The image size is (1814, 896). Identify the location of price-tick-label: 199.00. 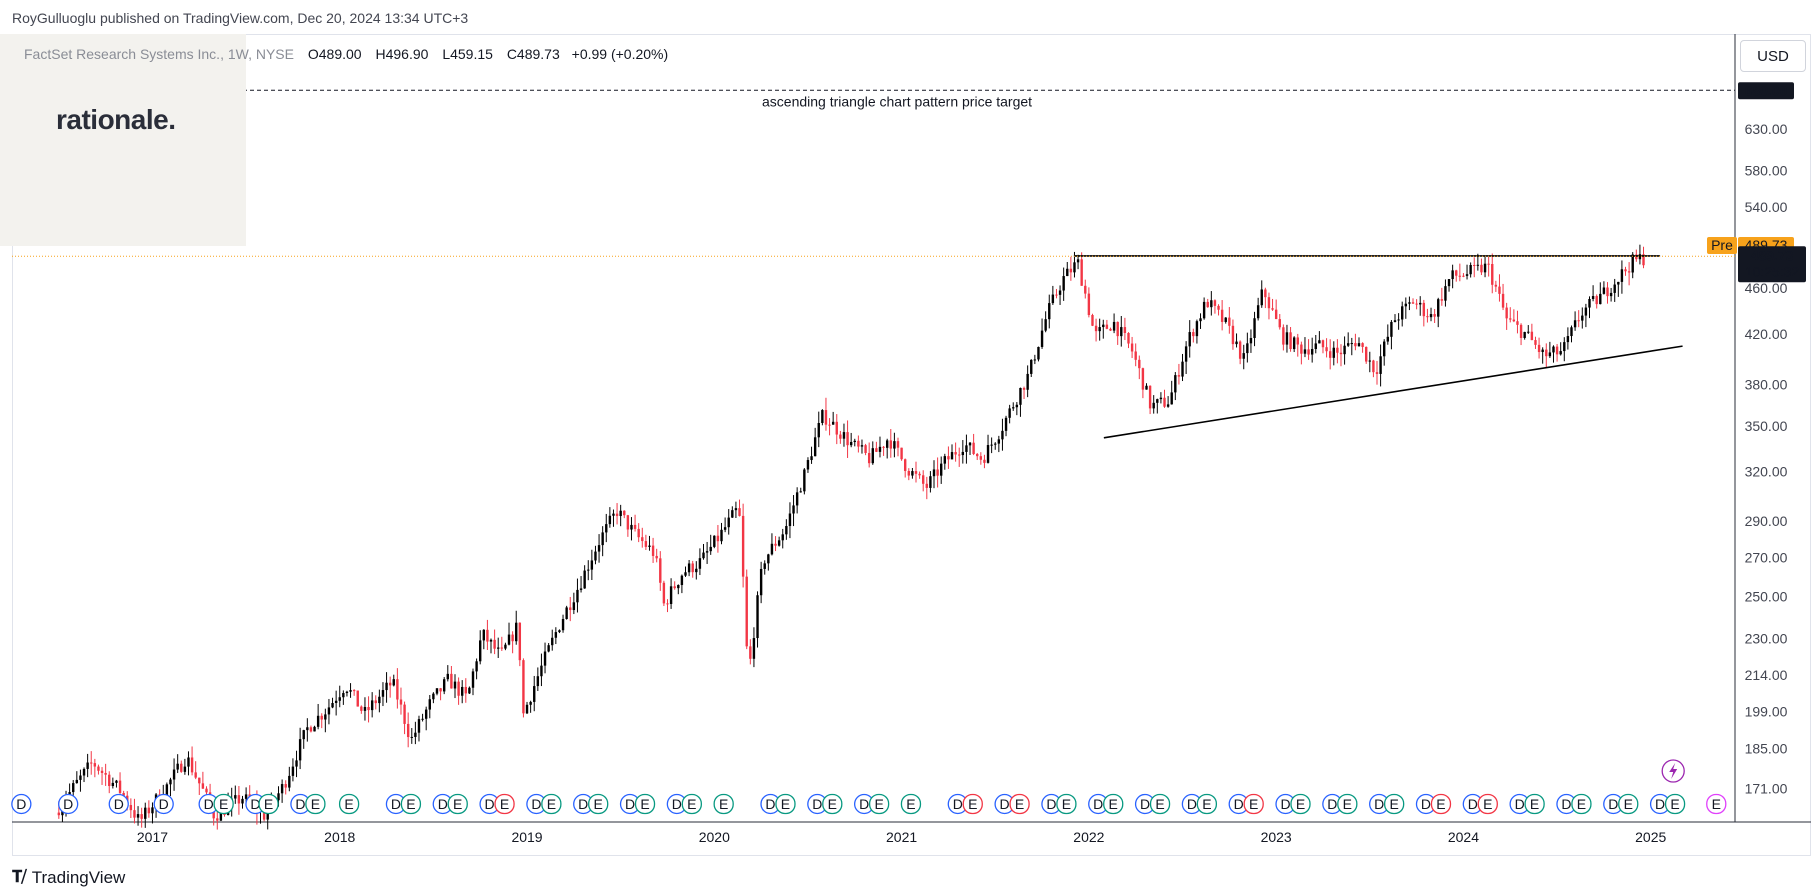
(1766, 712).